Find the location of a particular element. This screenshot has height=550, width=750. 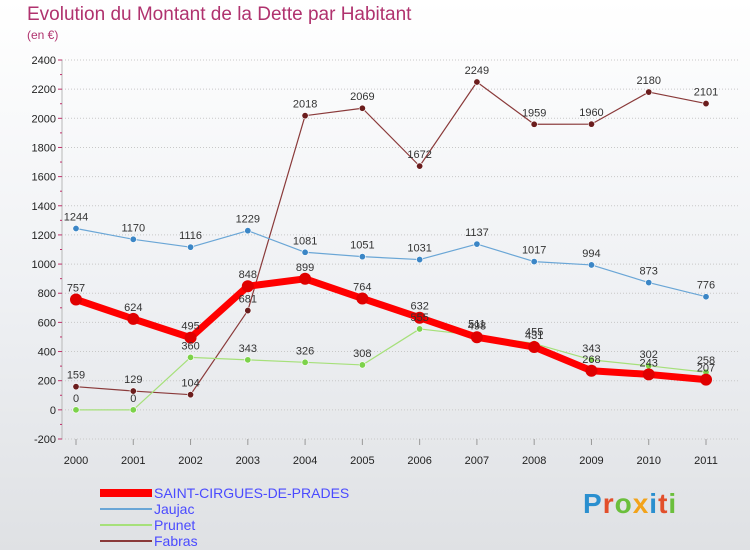

x-tick-label: 2000 is located at coordinates (76, 461).